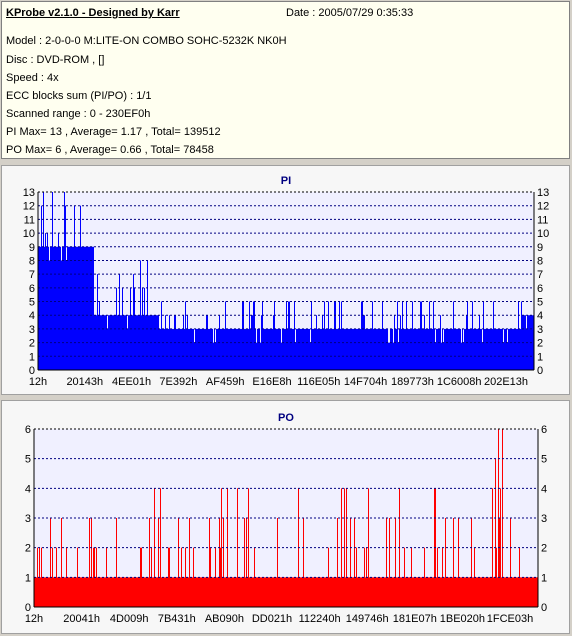  I want to click on pi-xtick-label: 202E13h, so click(506, 382).